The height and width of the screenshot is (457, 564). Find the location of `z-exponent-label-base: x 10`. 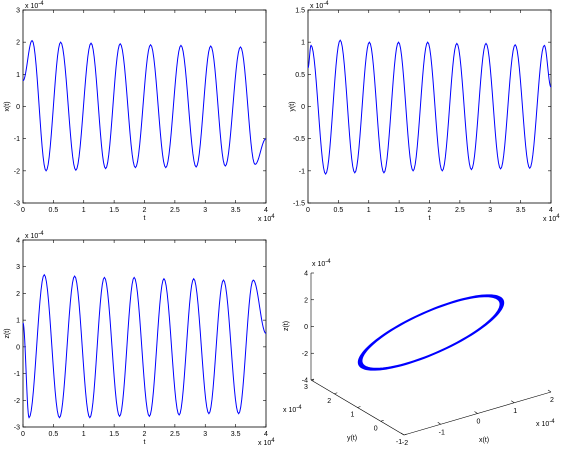

z-exponent-label-base: x 10 is located at coordinates (318, 264).